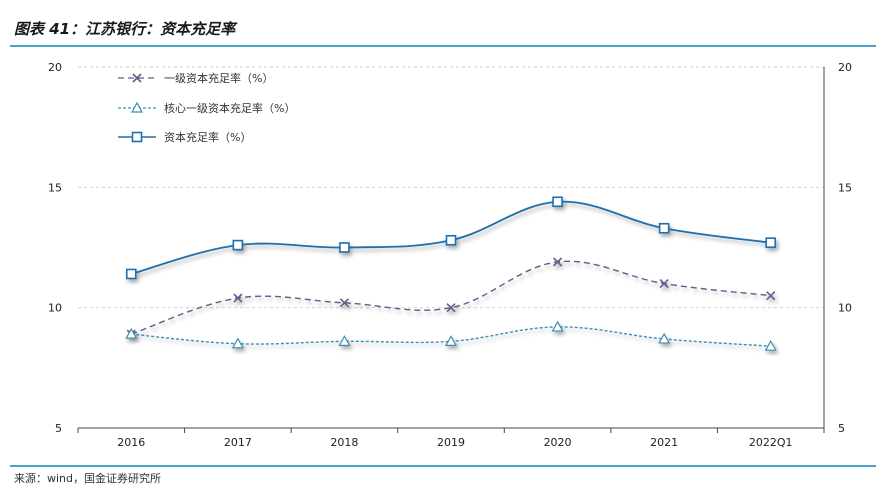 Image resolution: width=883 pixels, height=489 pixels. What do you see at coordinates (841, 428) in the screenshot?
I see `y-tick-label-right: 5` at bounding box center [841, 428].